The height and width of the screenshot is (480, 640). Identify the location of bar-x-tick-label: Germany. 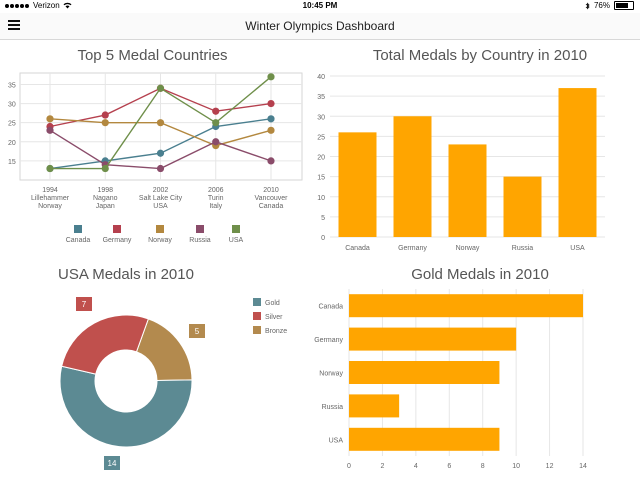
(412, 248).